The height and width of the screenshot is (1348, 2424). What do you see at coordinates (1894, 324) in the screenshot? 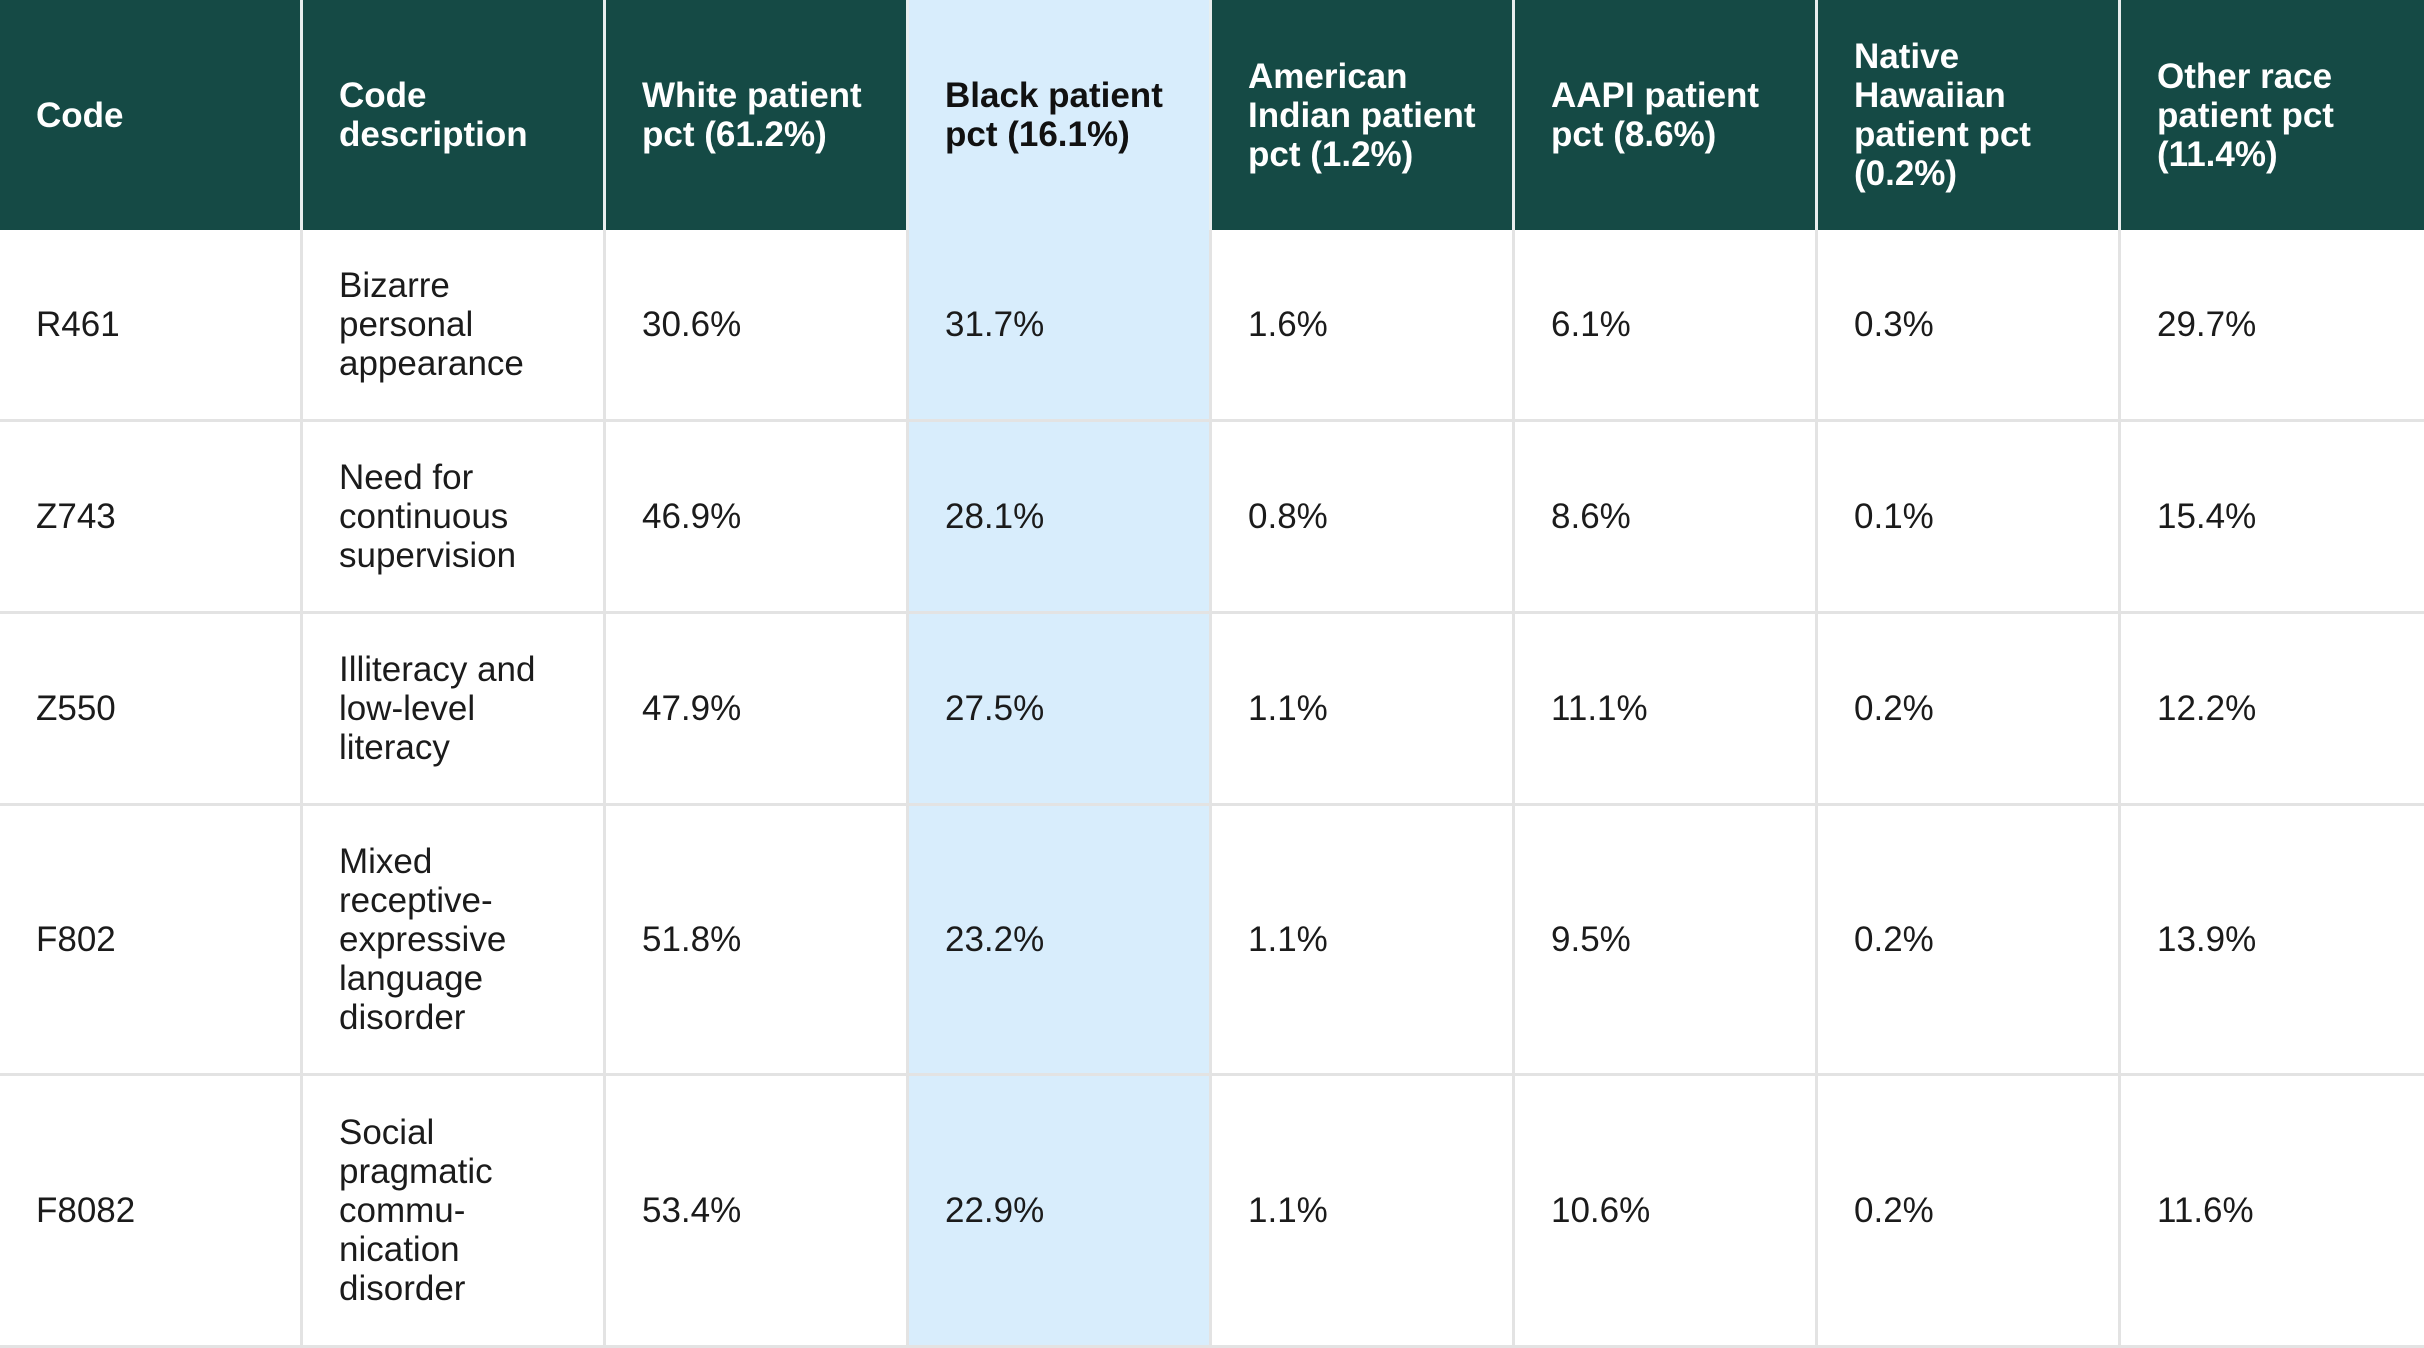
I see `cell-native-hawaiian-pct-text: 0.3%` at bounding box center [1894, 324].